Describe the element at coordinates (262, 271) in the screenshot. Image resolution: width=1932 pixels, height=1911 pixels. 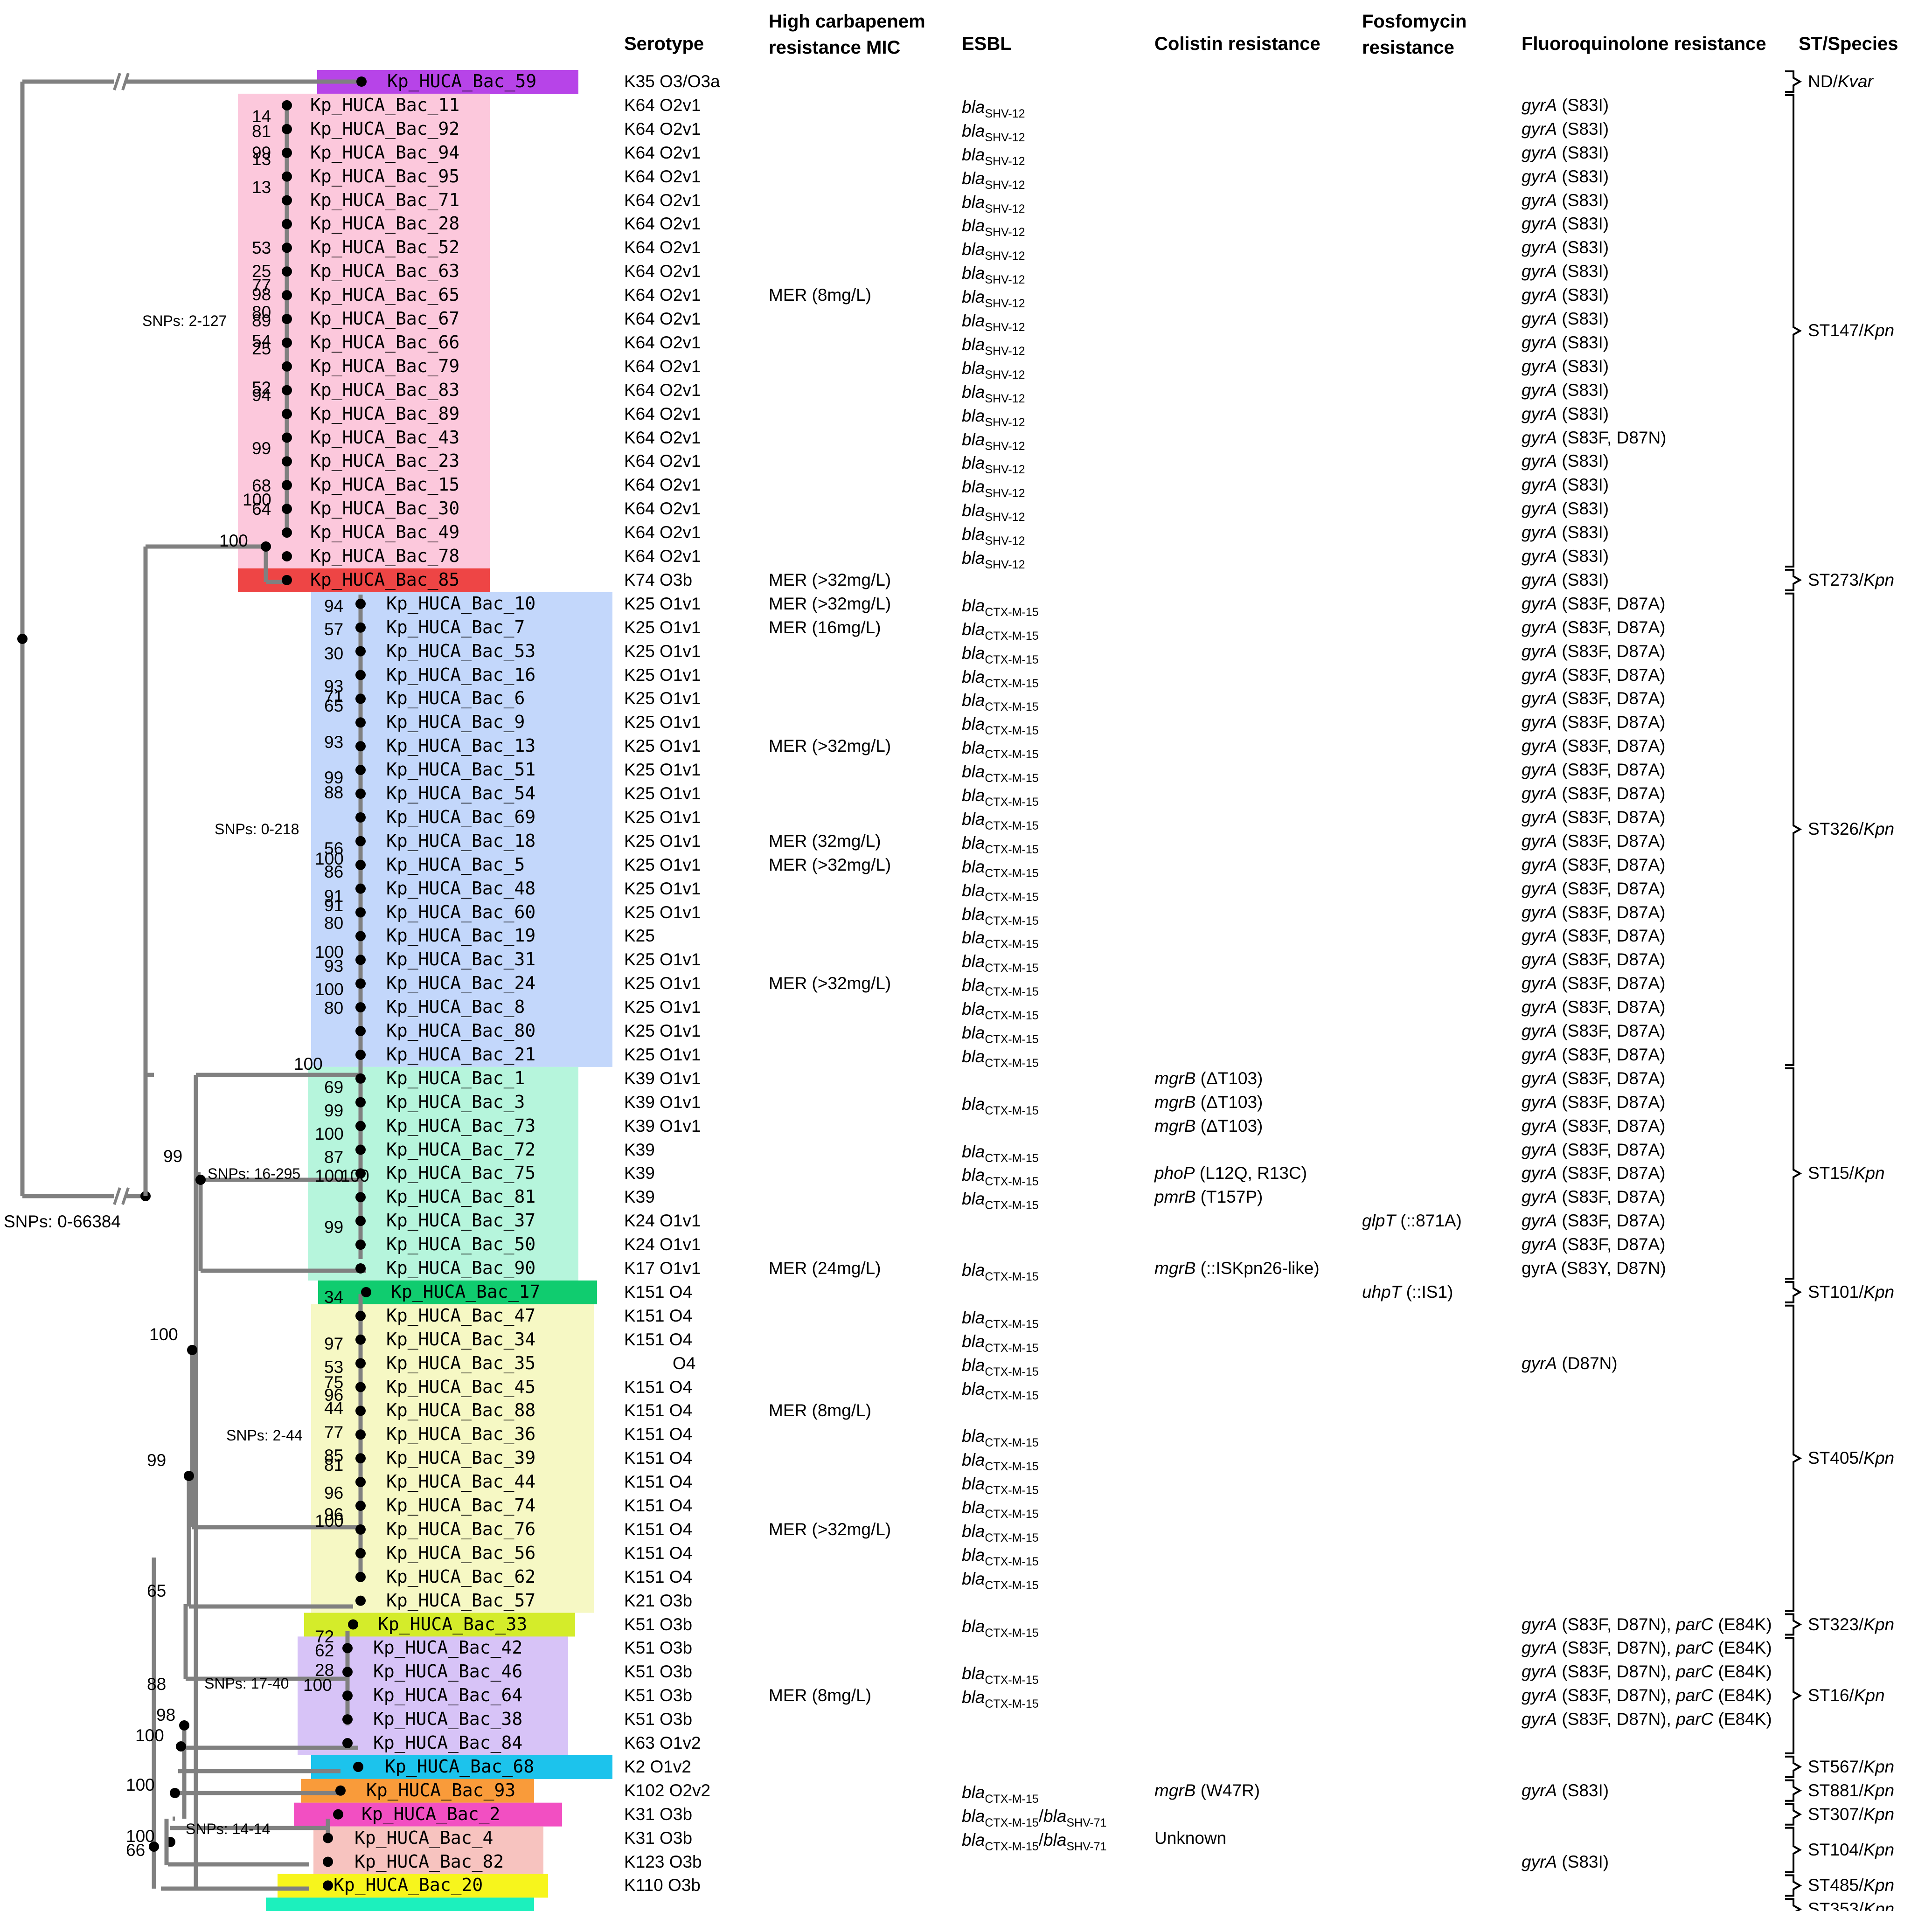
I see `bootstrap-value: 25` at that location.